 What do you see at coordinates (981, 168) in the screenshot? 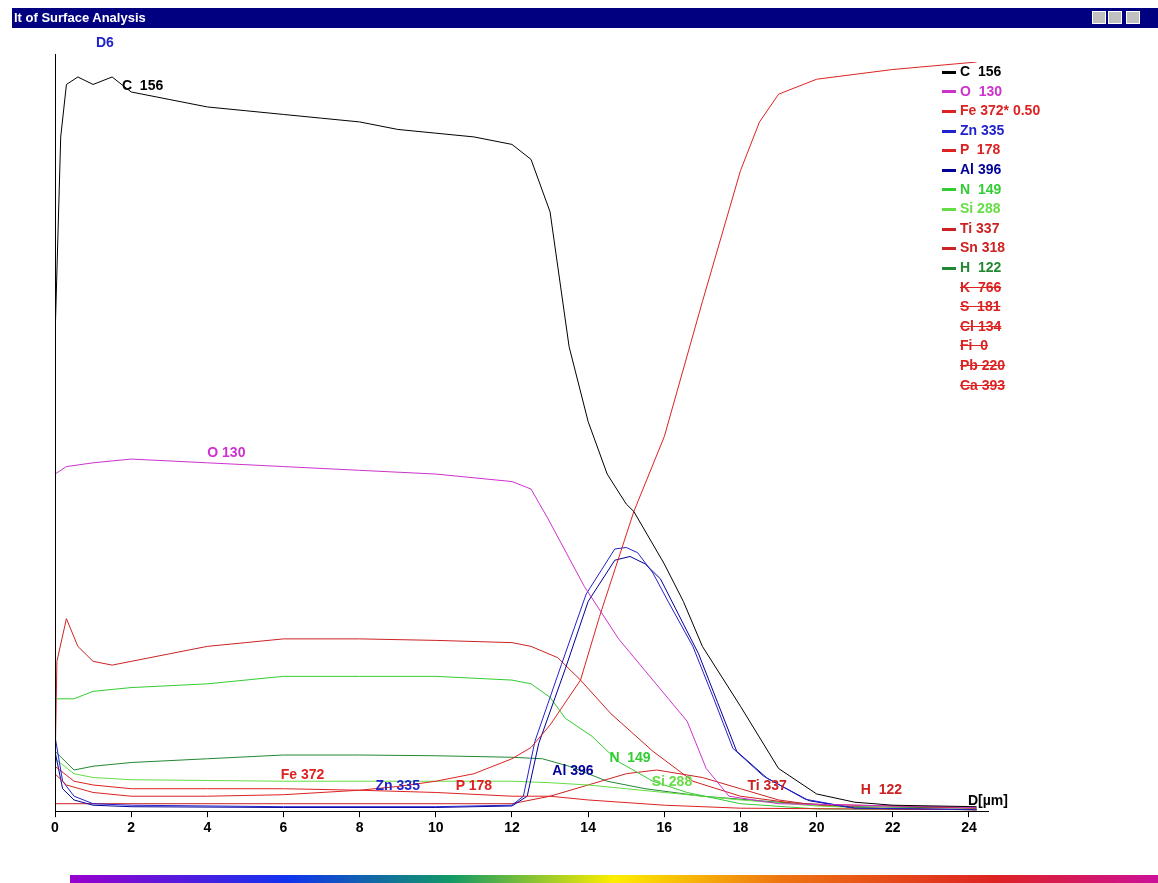
I see `legend-label: Al 396` at bounding box center [981, 168].